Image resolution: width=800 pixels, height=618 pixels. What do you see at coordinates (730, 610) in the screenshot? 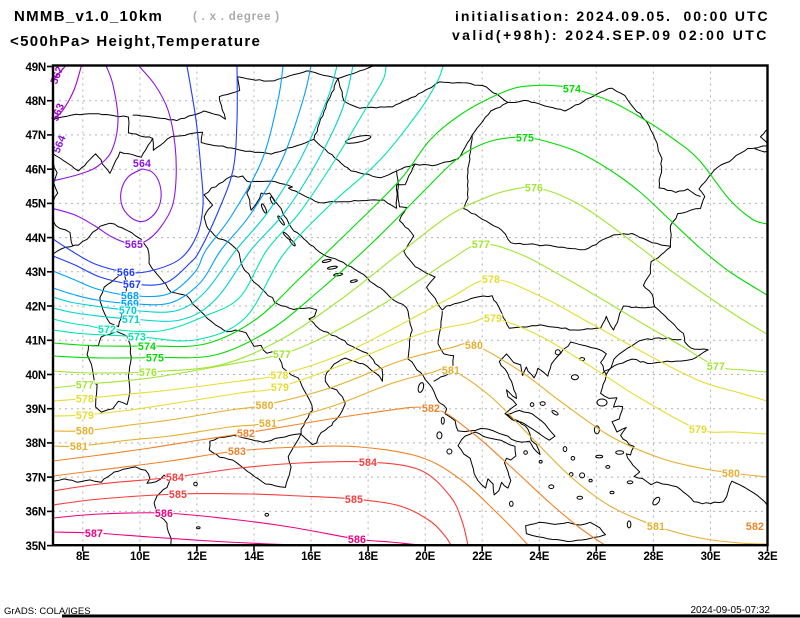
I see `svg-text: 2024-09-05-07:32` at bounding box center [730, 610].